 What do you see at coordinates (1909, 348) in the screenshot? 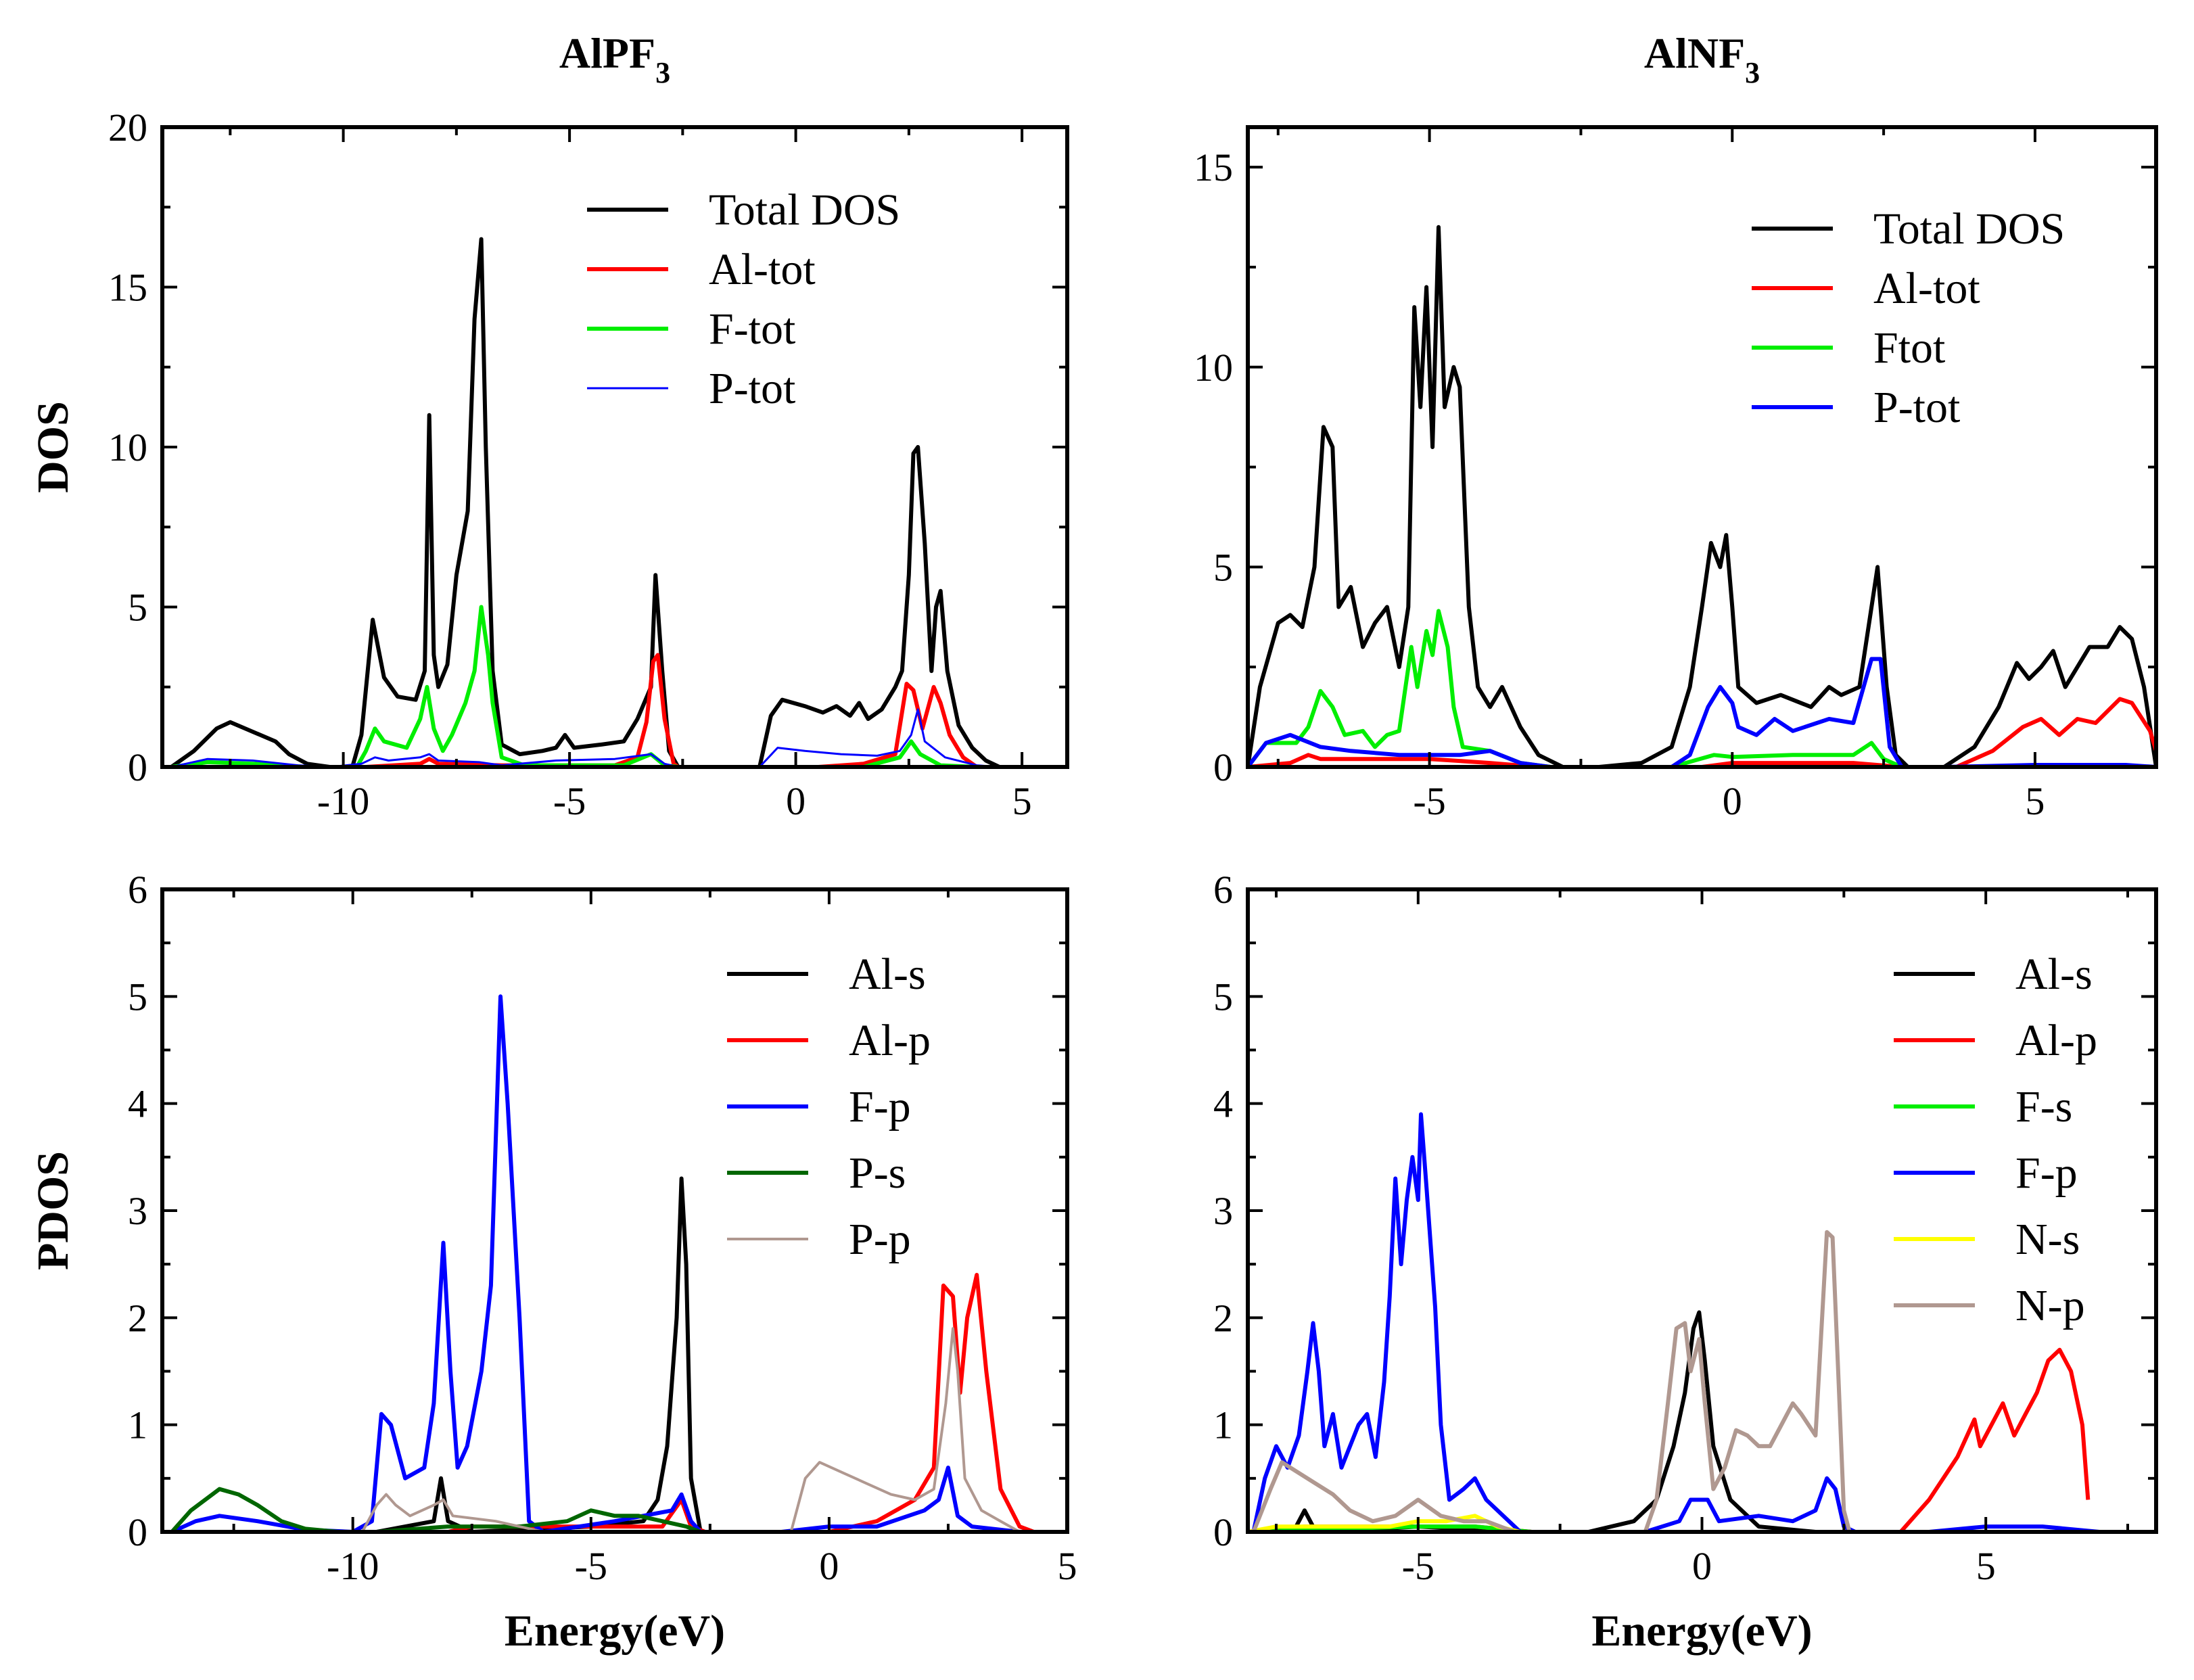
I see `legend-label-ftot: Ftot` at bounding box center [1909, 348].